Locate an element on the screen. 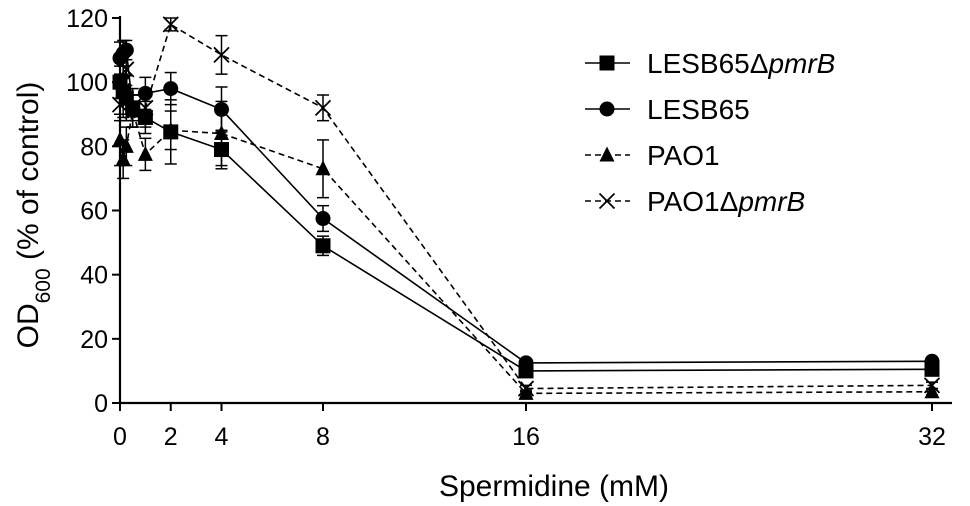 This screenshot has width=970, height=506. x-tick-label: 4 is located at coordinates (222, 437).